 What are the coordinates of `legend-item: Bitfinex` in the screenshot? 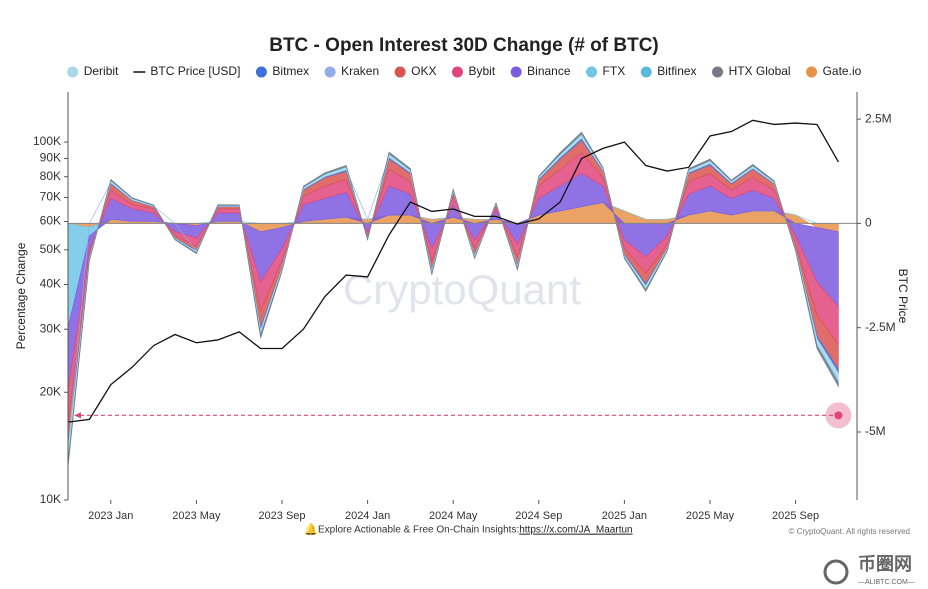 It's located at (668, 71).